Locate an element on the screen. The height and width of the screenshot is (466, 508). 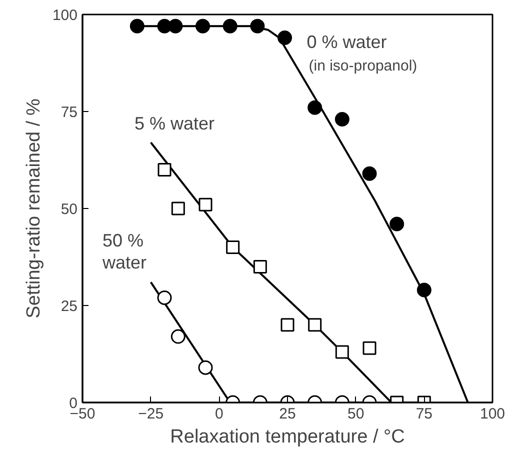
y-tick-label: 50 is located at coordinates (69, 209).